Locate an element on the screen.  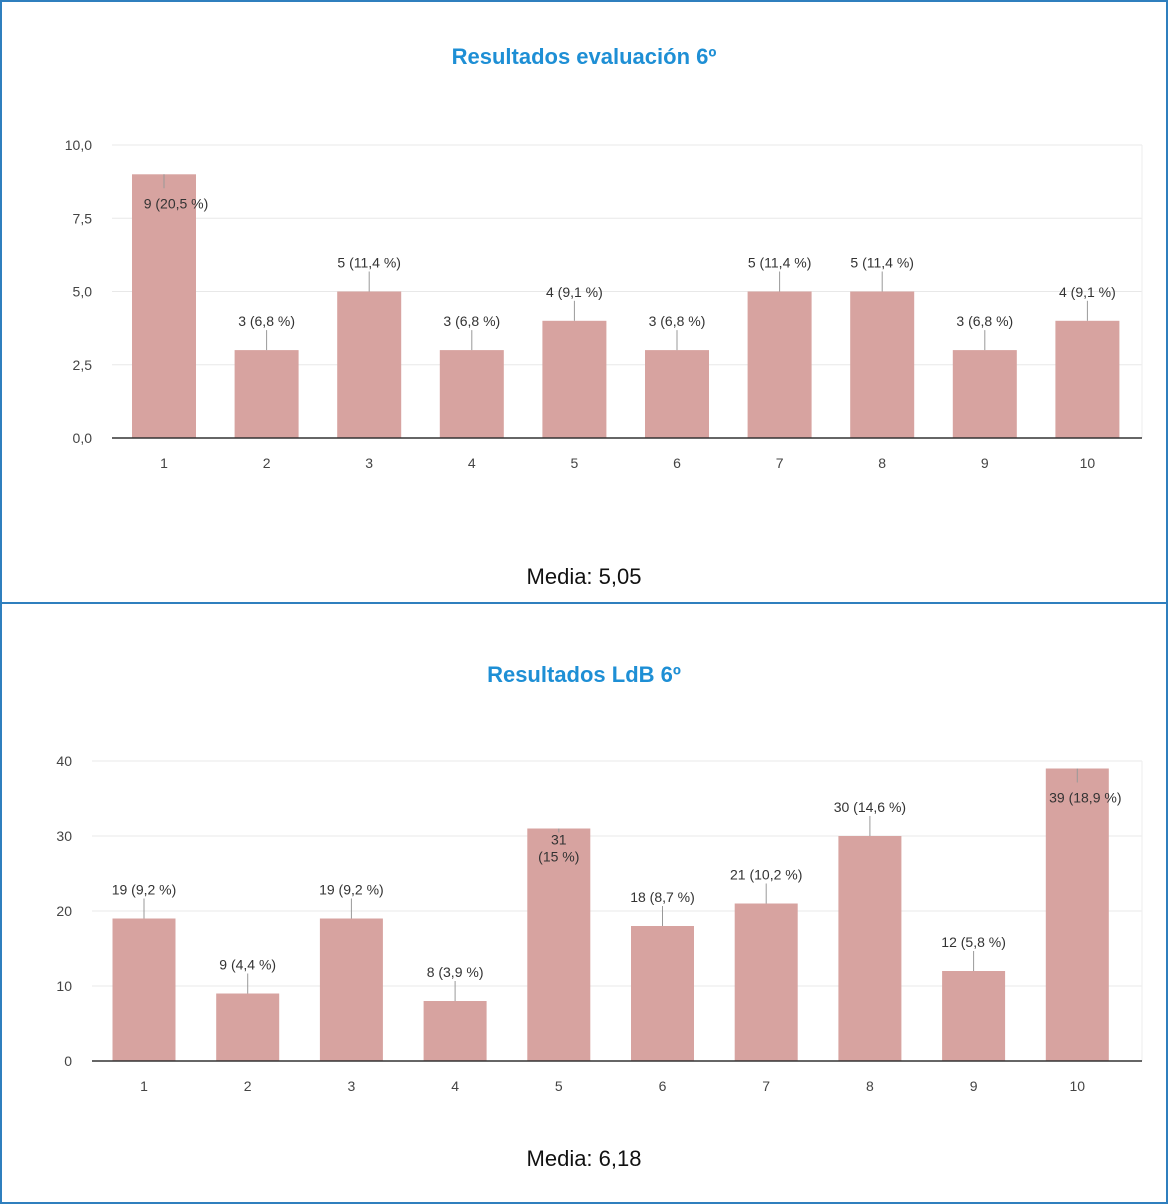
data-label: 39 (18,9 %) is located at coordinates (1085, 798).